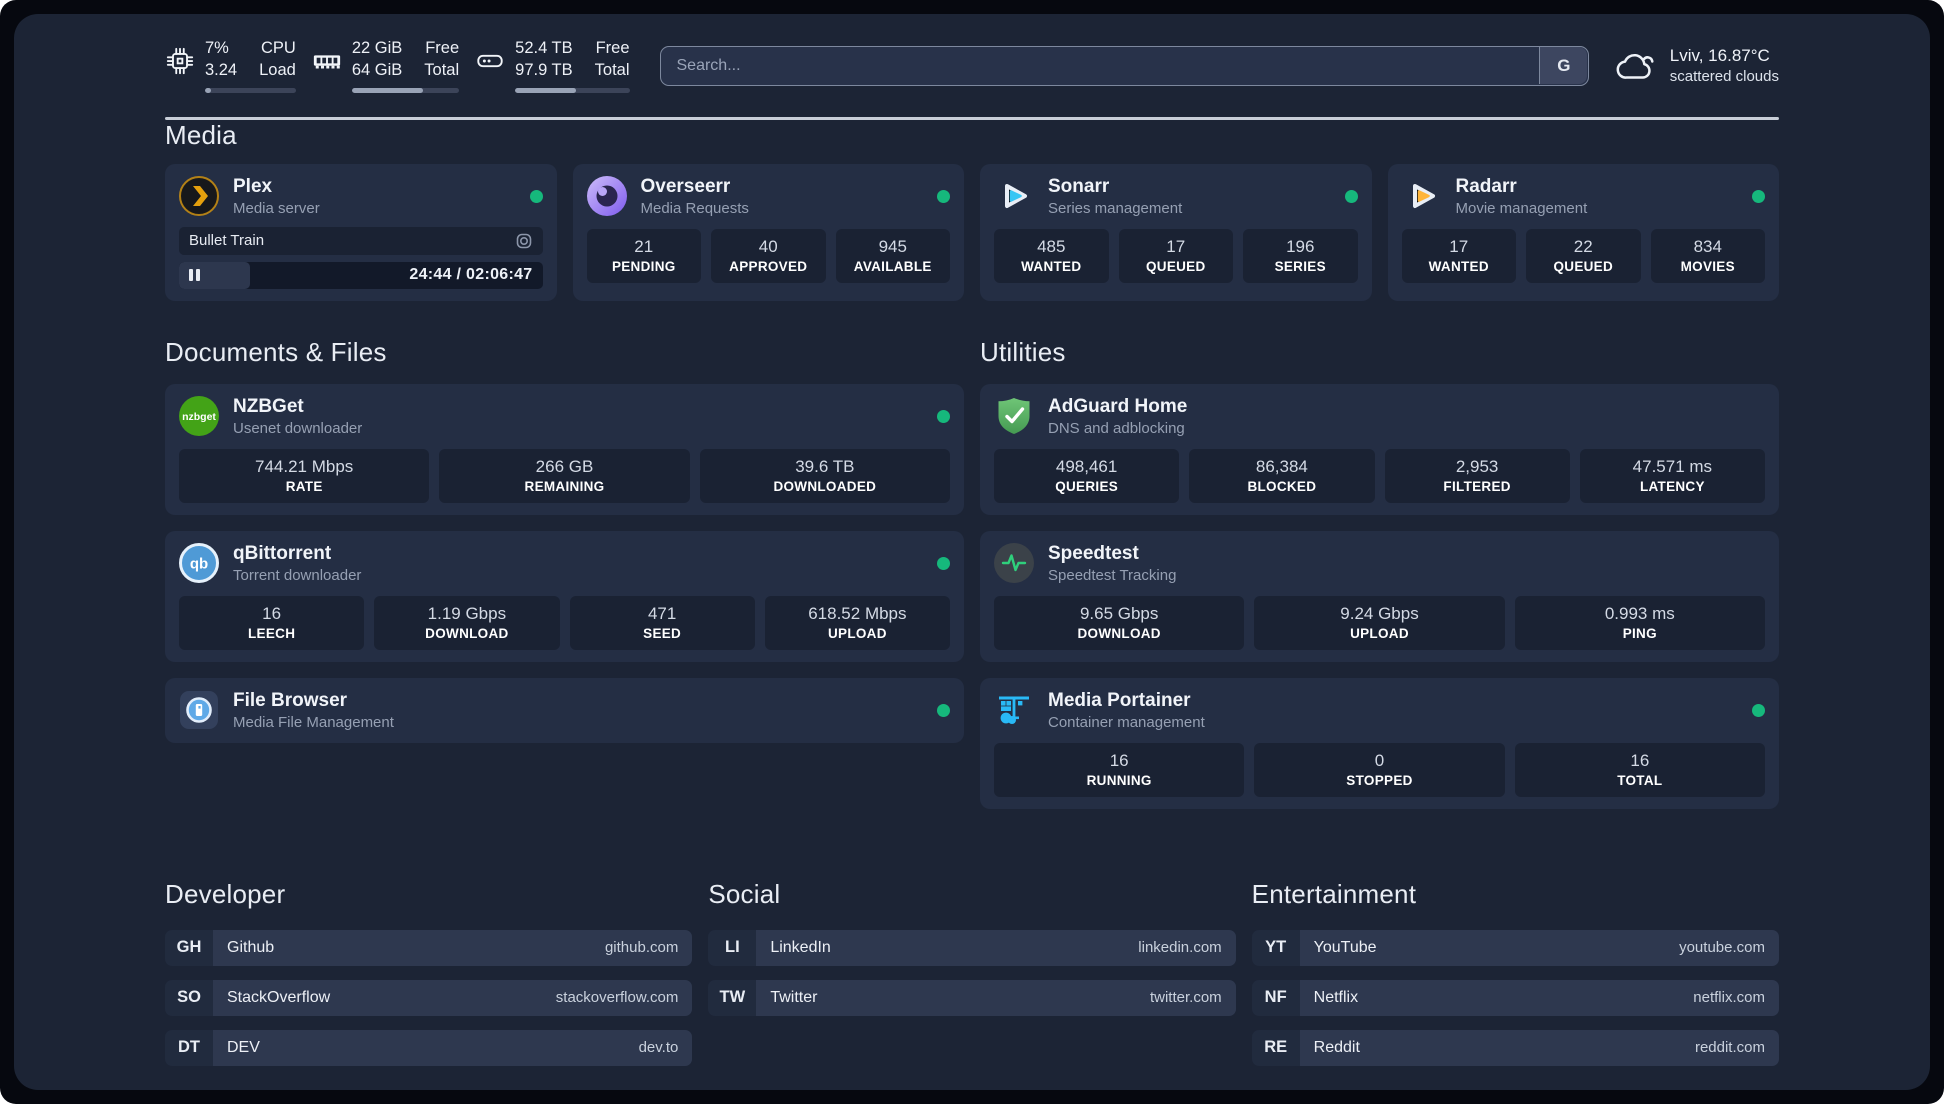 Image resolution: width=1944 pixels, height=1104 pixels. Describe the element at coordinates (1672, 475) in the screenshot. I see `stat-tile-latency: 47.571 ms LATENCY` at that location.